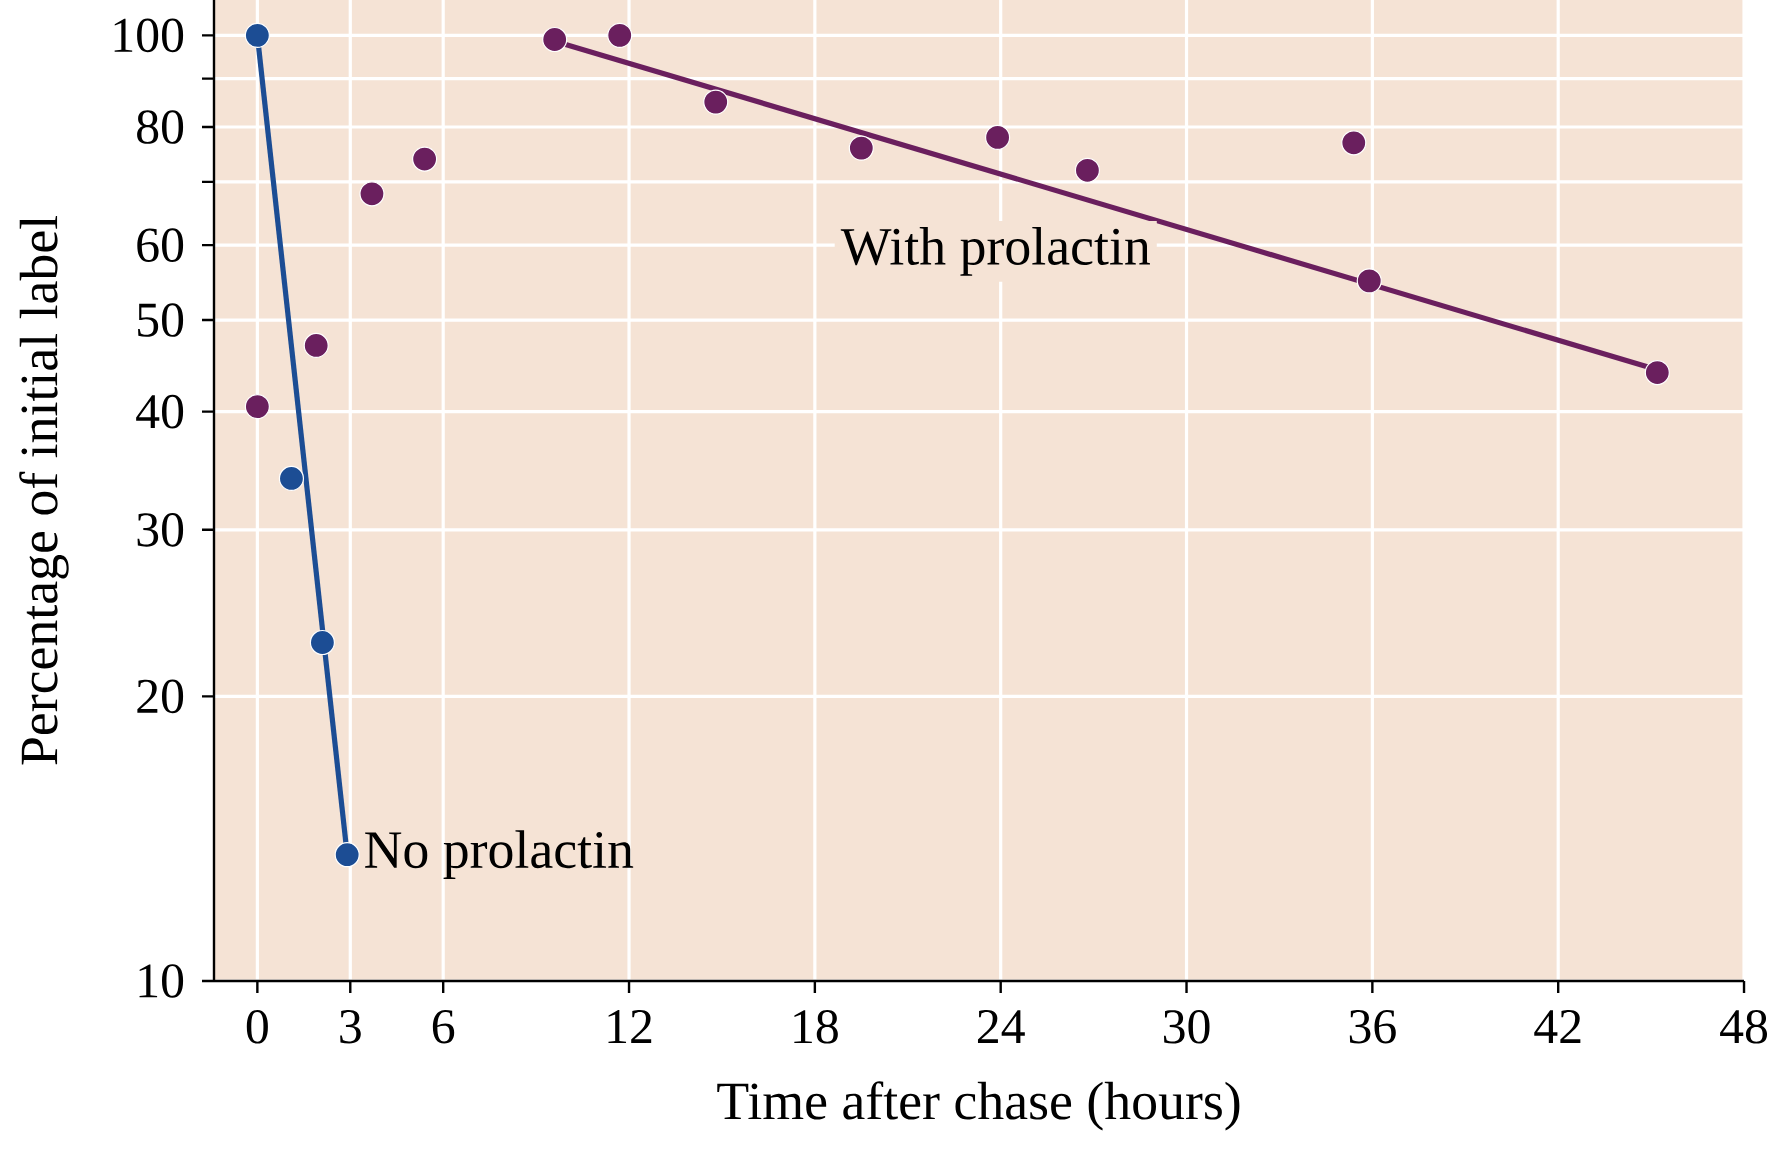 This screenshot has height=1156, width=1785. What do you see at coordinates (160, 127) in the screenshot?
I see `y-tick-label: 80` at bounding box center [160, 127].